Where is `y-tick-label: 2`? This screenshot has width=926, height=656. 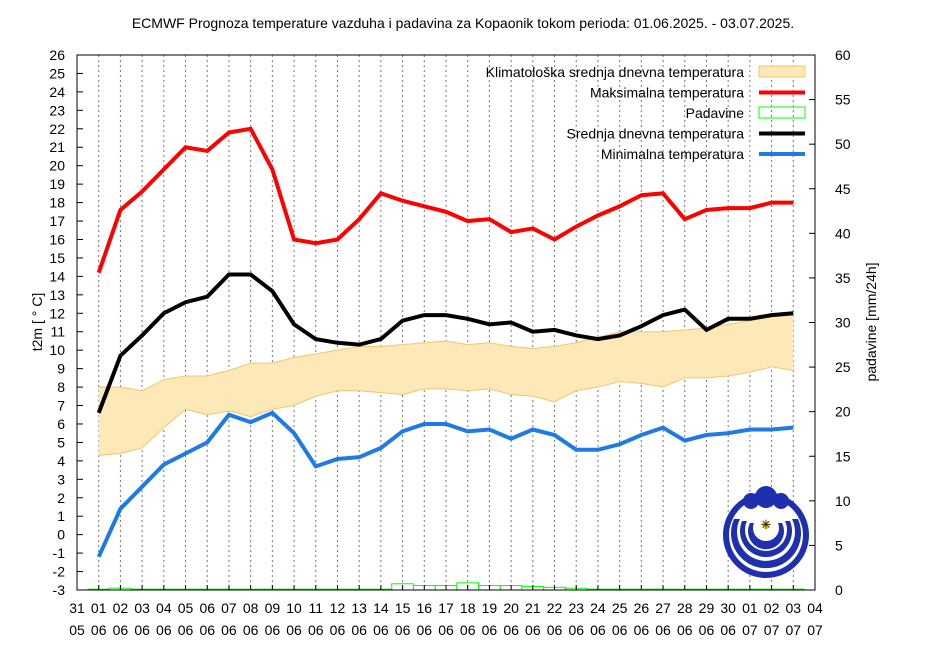
y-tick-label: 2 is located at coordinates (61, 498).